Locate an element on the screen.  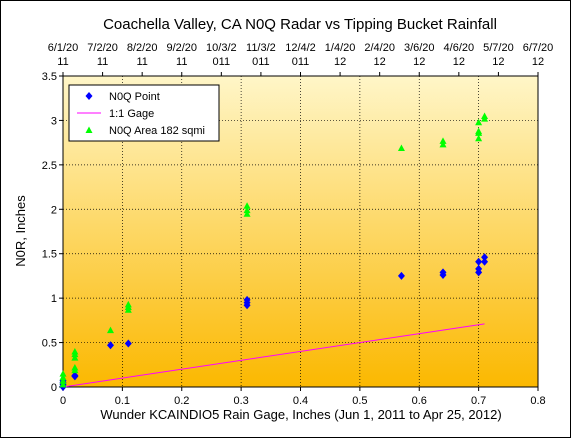
legend-label: N0Q Point is located at coordinates (134, 97).